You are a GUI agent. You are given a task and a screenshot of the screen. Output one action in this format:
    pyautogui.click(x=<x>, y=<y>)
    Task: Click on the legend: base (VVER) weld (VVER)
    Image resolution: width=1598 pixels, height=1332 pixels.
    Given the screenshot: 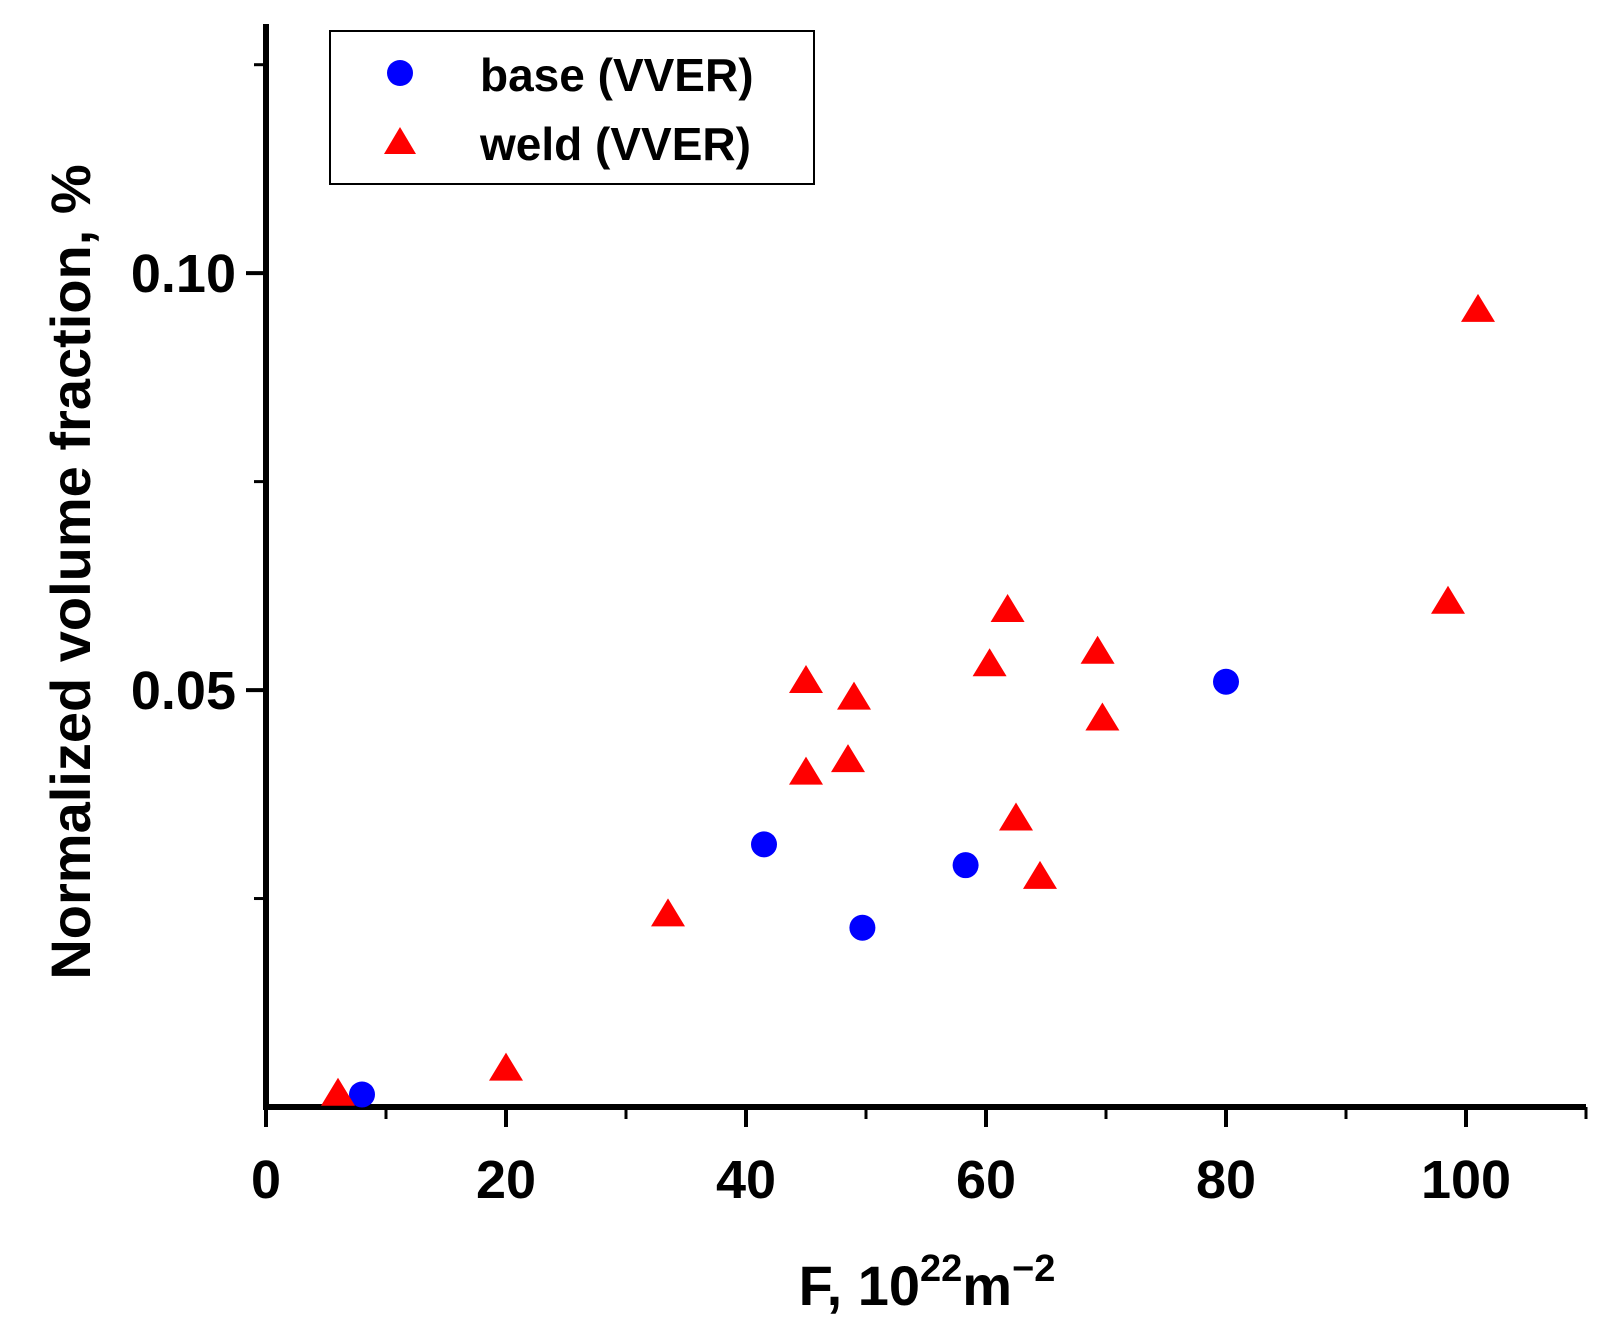 What is the action you would take?
    pyautogui.click(x=572, y=107)
    